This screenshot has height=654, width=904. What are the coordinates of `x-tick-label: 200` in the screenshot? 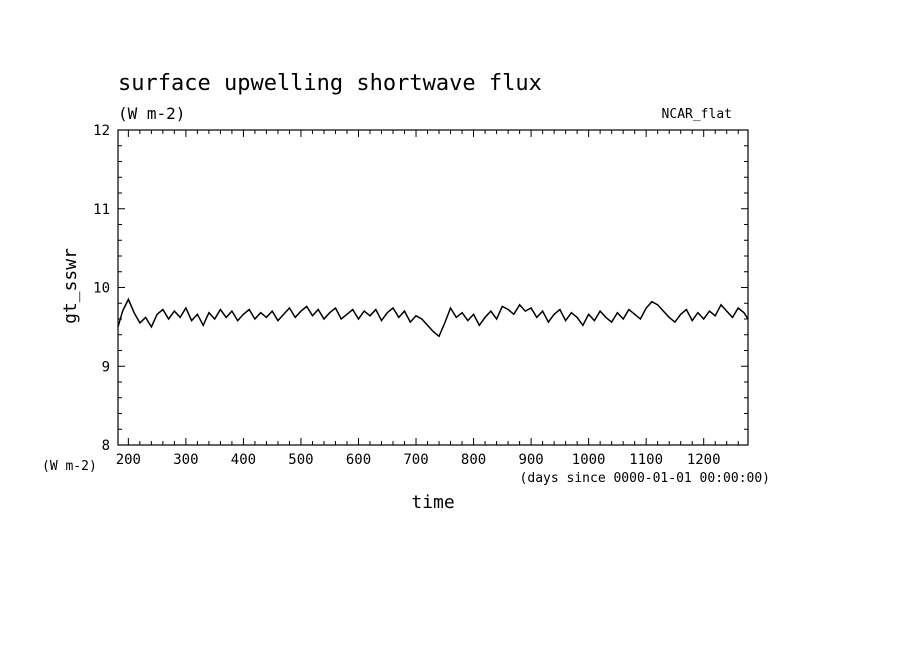 It's located at (128, 460).